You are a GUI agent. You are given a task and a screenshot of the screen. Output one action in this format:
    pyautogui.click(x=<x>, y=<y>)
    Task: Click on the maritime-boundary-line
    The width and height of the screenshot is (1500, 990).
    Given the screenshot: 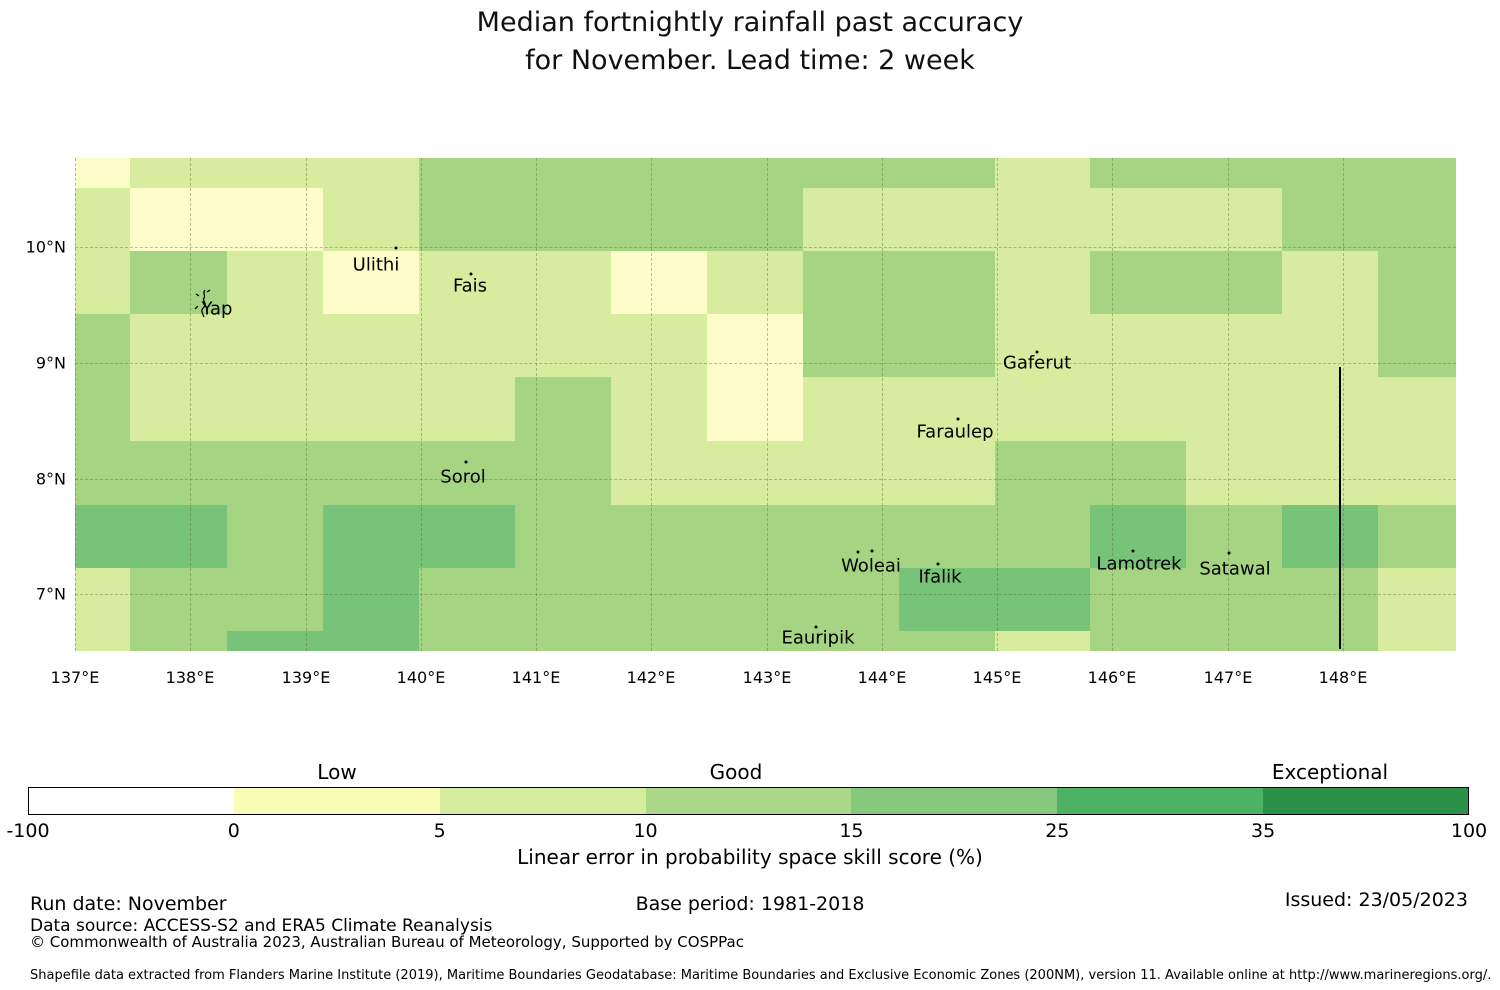 What is the action you would take?
    pyautogui.click(x=1340, y=508)
    